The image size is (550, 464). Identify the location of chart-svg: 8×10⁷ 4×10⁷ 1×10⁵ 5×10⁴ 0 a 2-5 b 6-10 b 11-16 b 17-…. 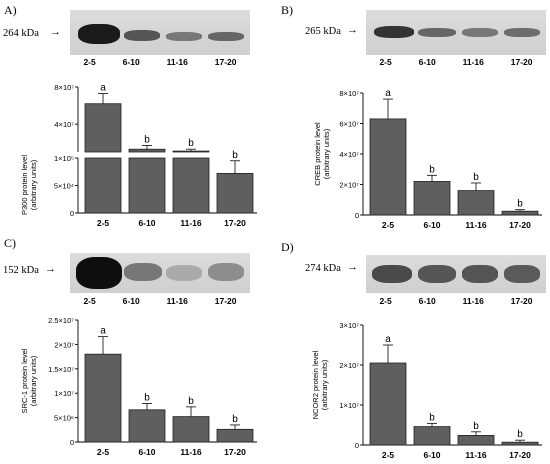
(138, 155).